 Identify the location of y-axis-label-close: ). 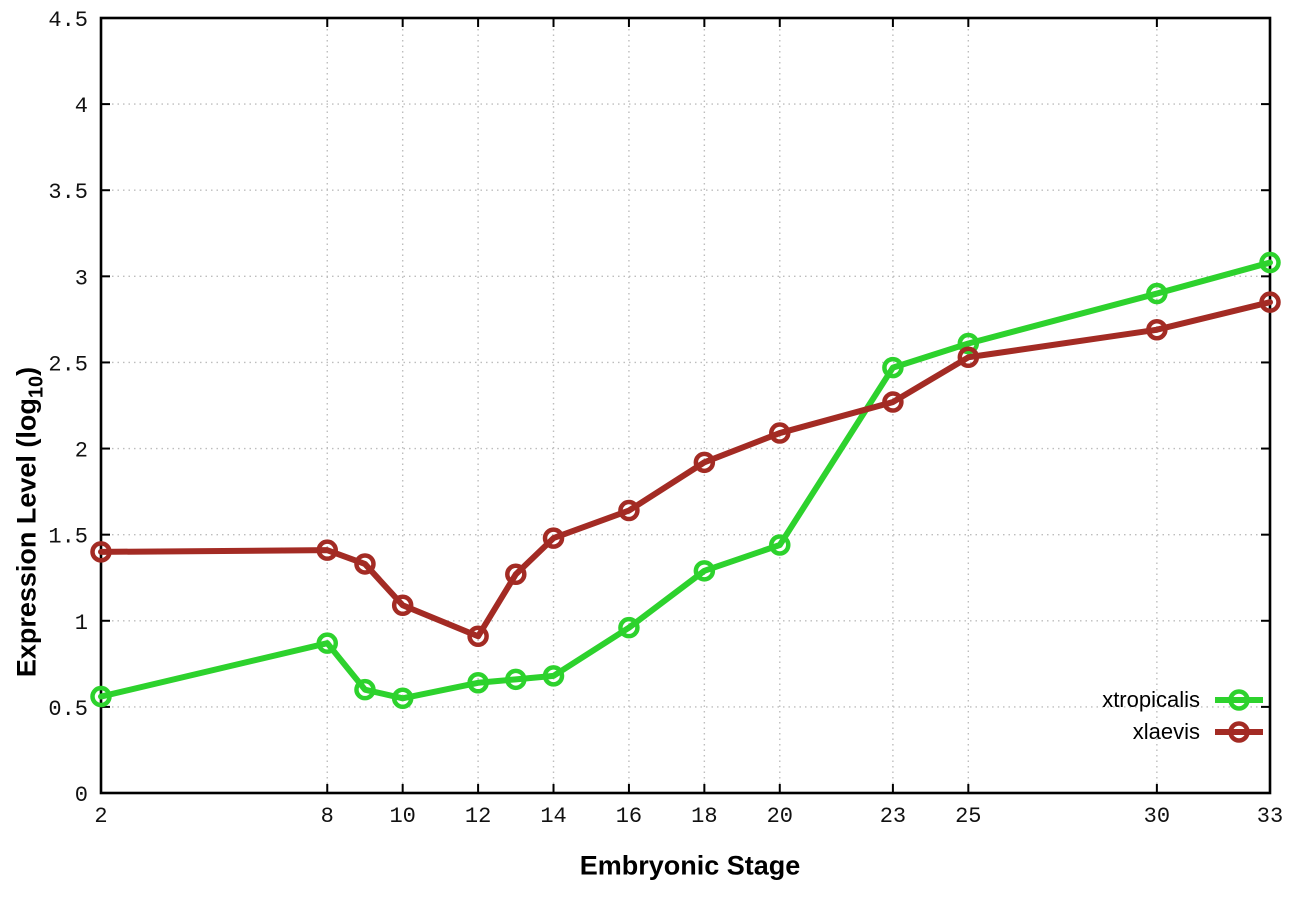
(26, 371).